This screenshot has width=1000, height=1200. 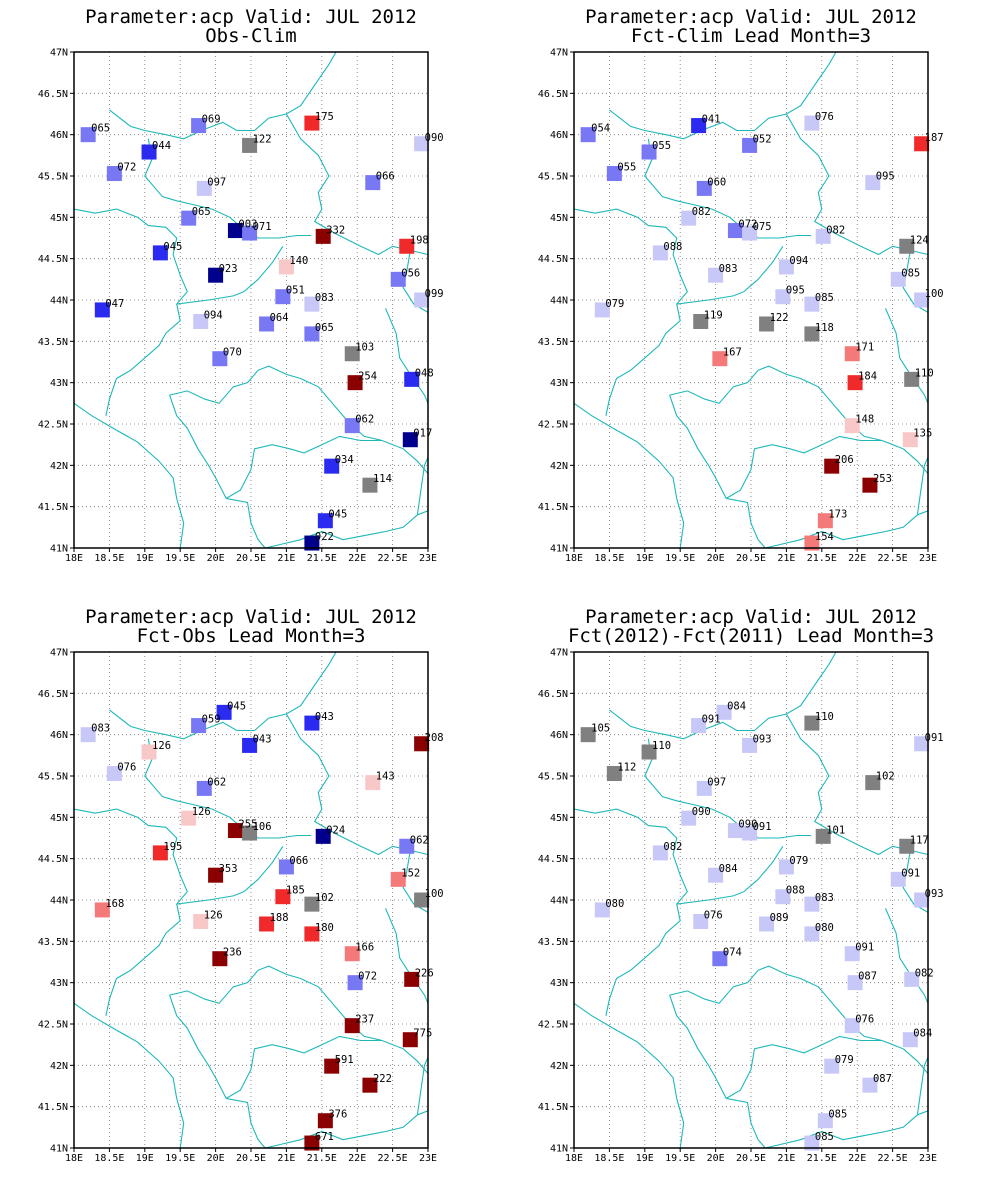 I want to click on y-tick-label: 41.5N, so click(x=553, y=507).